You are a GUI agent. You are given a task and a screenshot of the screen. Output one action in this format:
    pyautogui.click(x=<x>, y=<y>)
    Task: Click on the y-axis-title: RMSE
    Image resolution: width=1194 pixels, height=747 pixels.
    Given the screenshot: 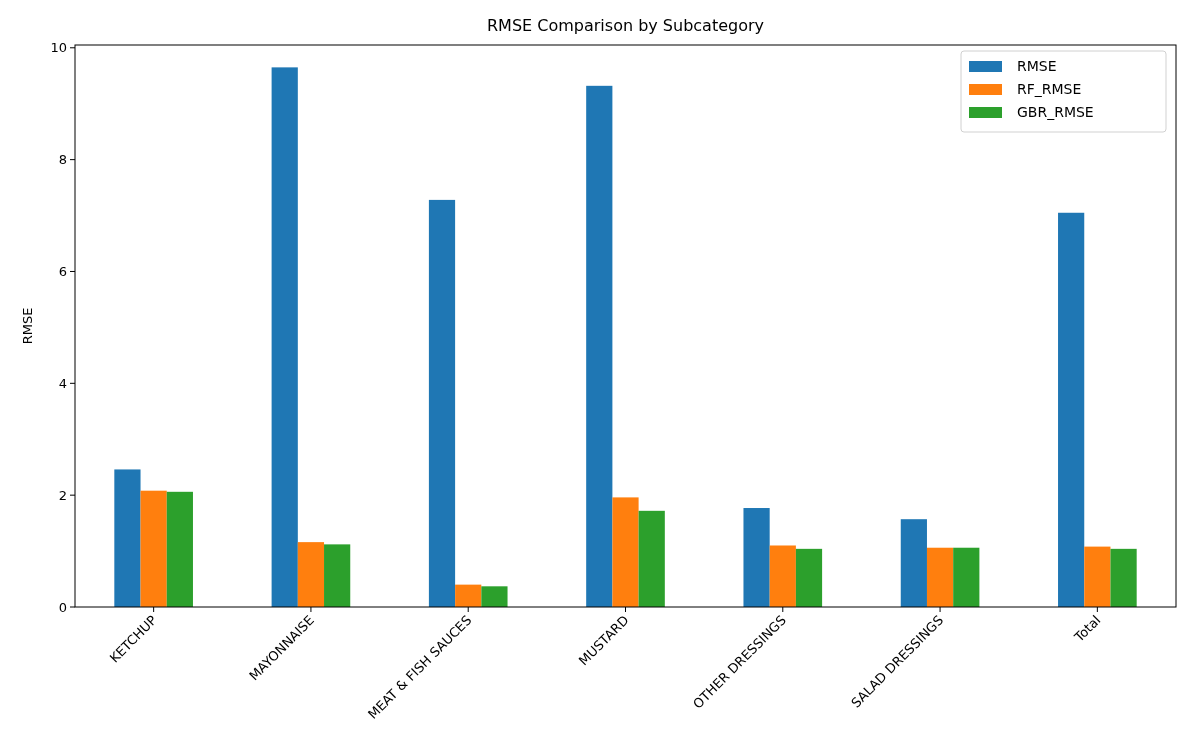 What is the action you would take?
    pyautogui.click(x=27, y=326)
    